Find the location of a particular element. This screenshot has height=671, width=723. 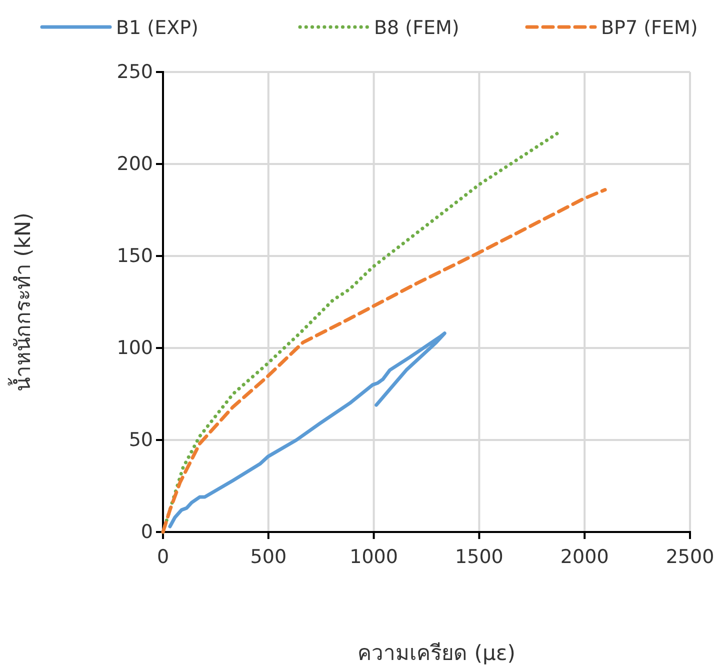

x-tick-label: 2000 is located at coordinates (584, 557).